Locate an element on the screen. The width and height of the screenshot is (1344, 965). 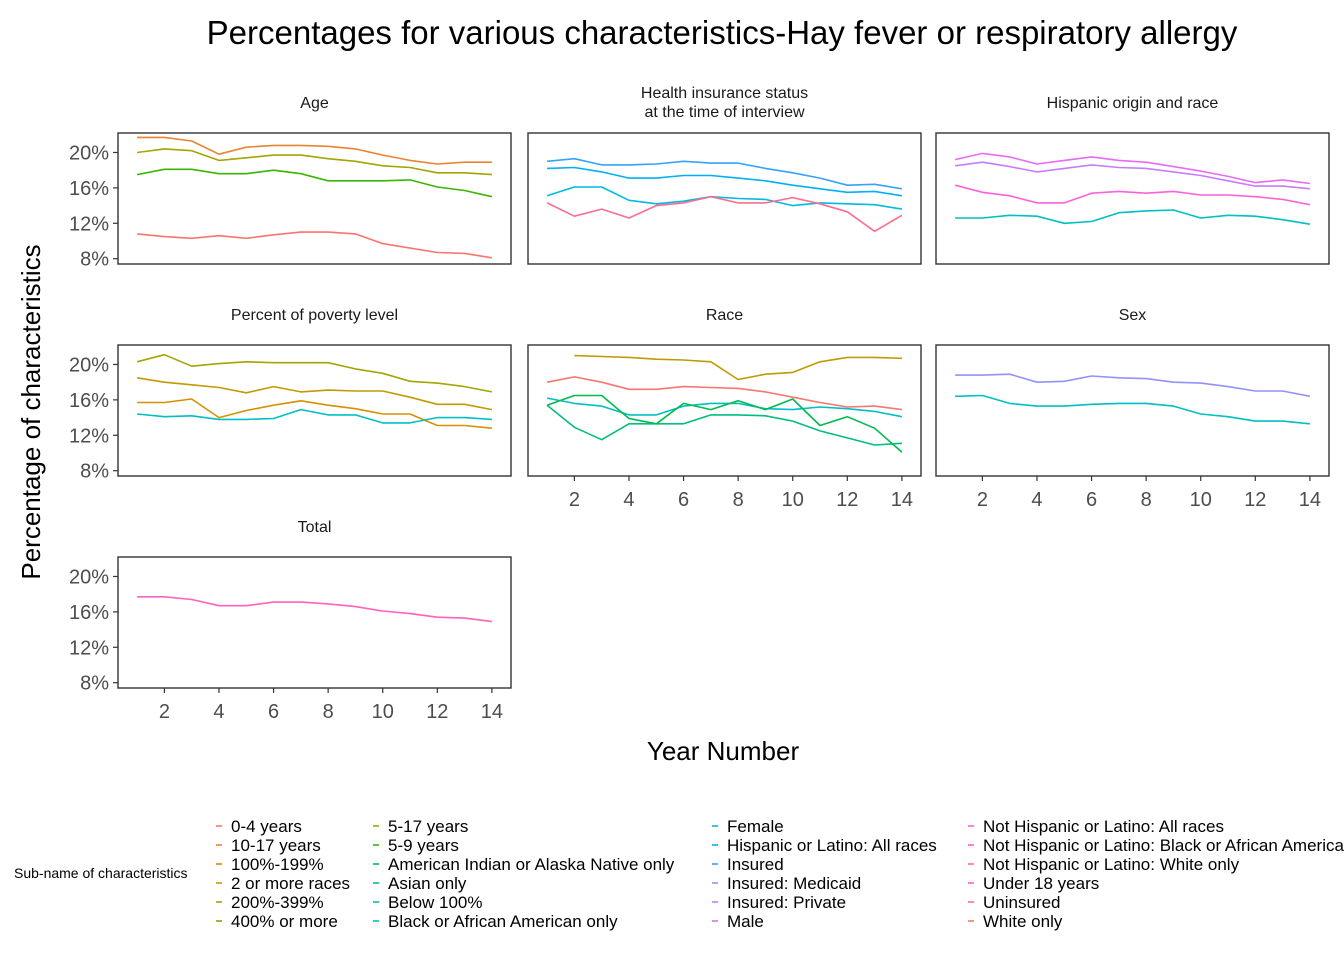
panel-border-age is located at coordinates (314, 198).